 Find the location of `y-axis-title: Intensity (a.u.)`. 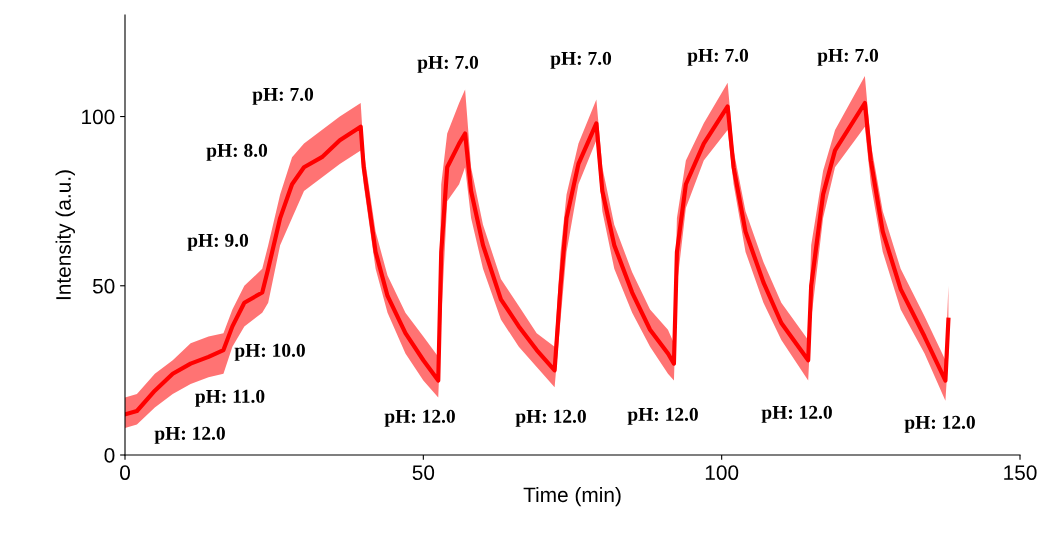

y-axis-title: Intensity (a.u.) is located at coordinates (65, 235).